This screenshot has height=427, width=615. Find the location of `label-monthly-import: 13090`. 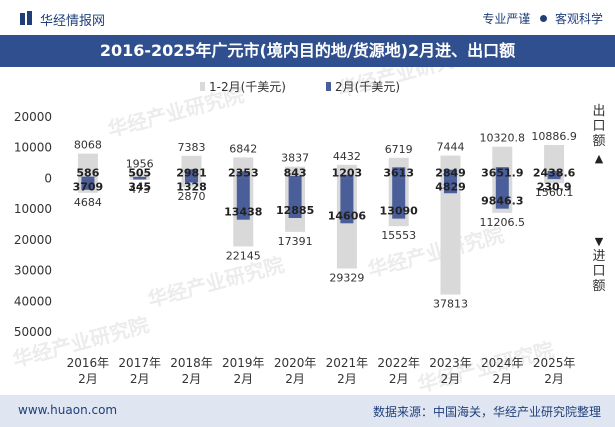

label-monthly-import: 13090 is located at coordinates (399, 211).